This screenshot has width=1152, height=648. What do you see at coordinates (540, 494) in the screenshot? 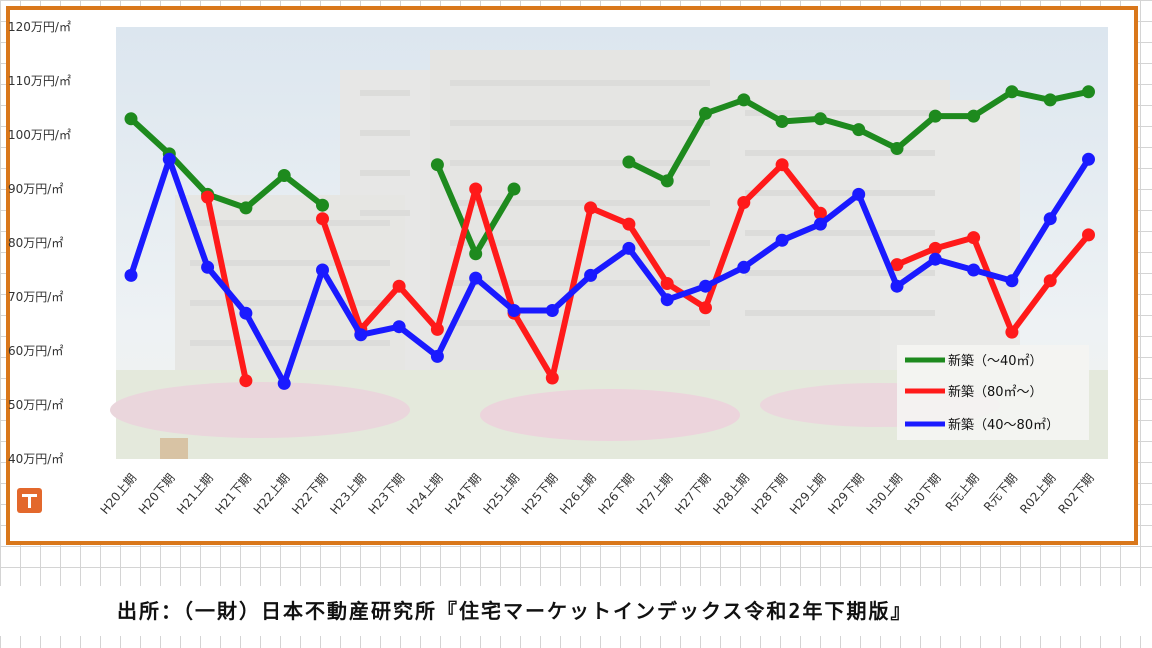
I see `x-tick-label: H25下期` at bounding box center [540, 494].